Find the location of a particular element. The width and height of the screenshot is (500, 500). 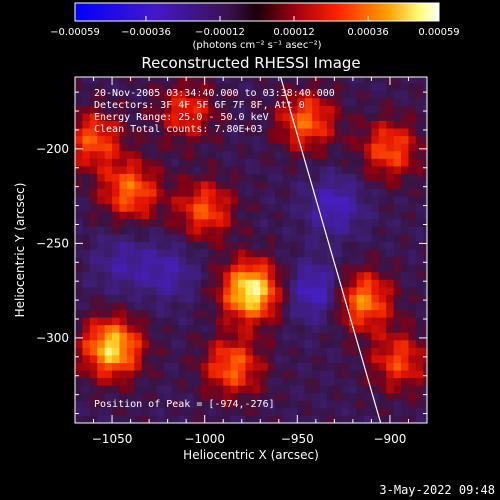

x-tick-label: −1000 is located at coordinates (204, 439).